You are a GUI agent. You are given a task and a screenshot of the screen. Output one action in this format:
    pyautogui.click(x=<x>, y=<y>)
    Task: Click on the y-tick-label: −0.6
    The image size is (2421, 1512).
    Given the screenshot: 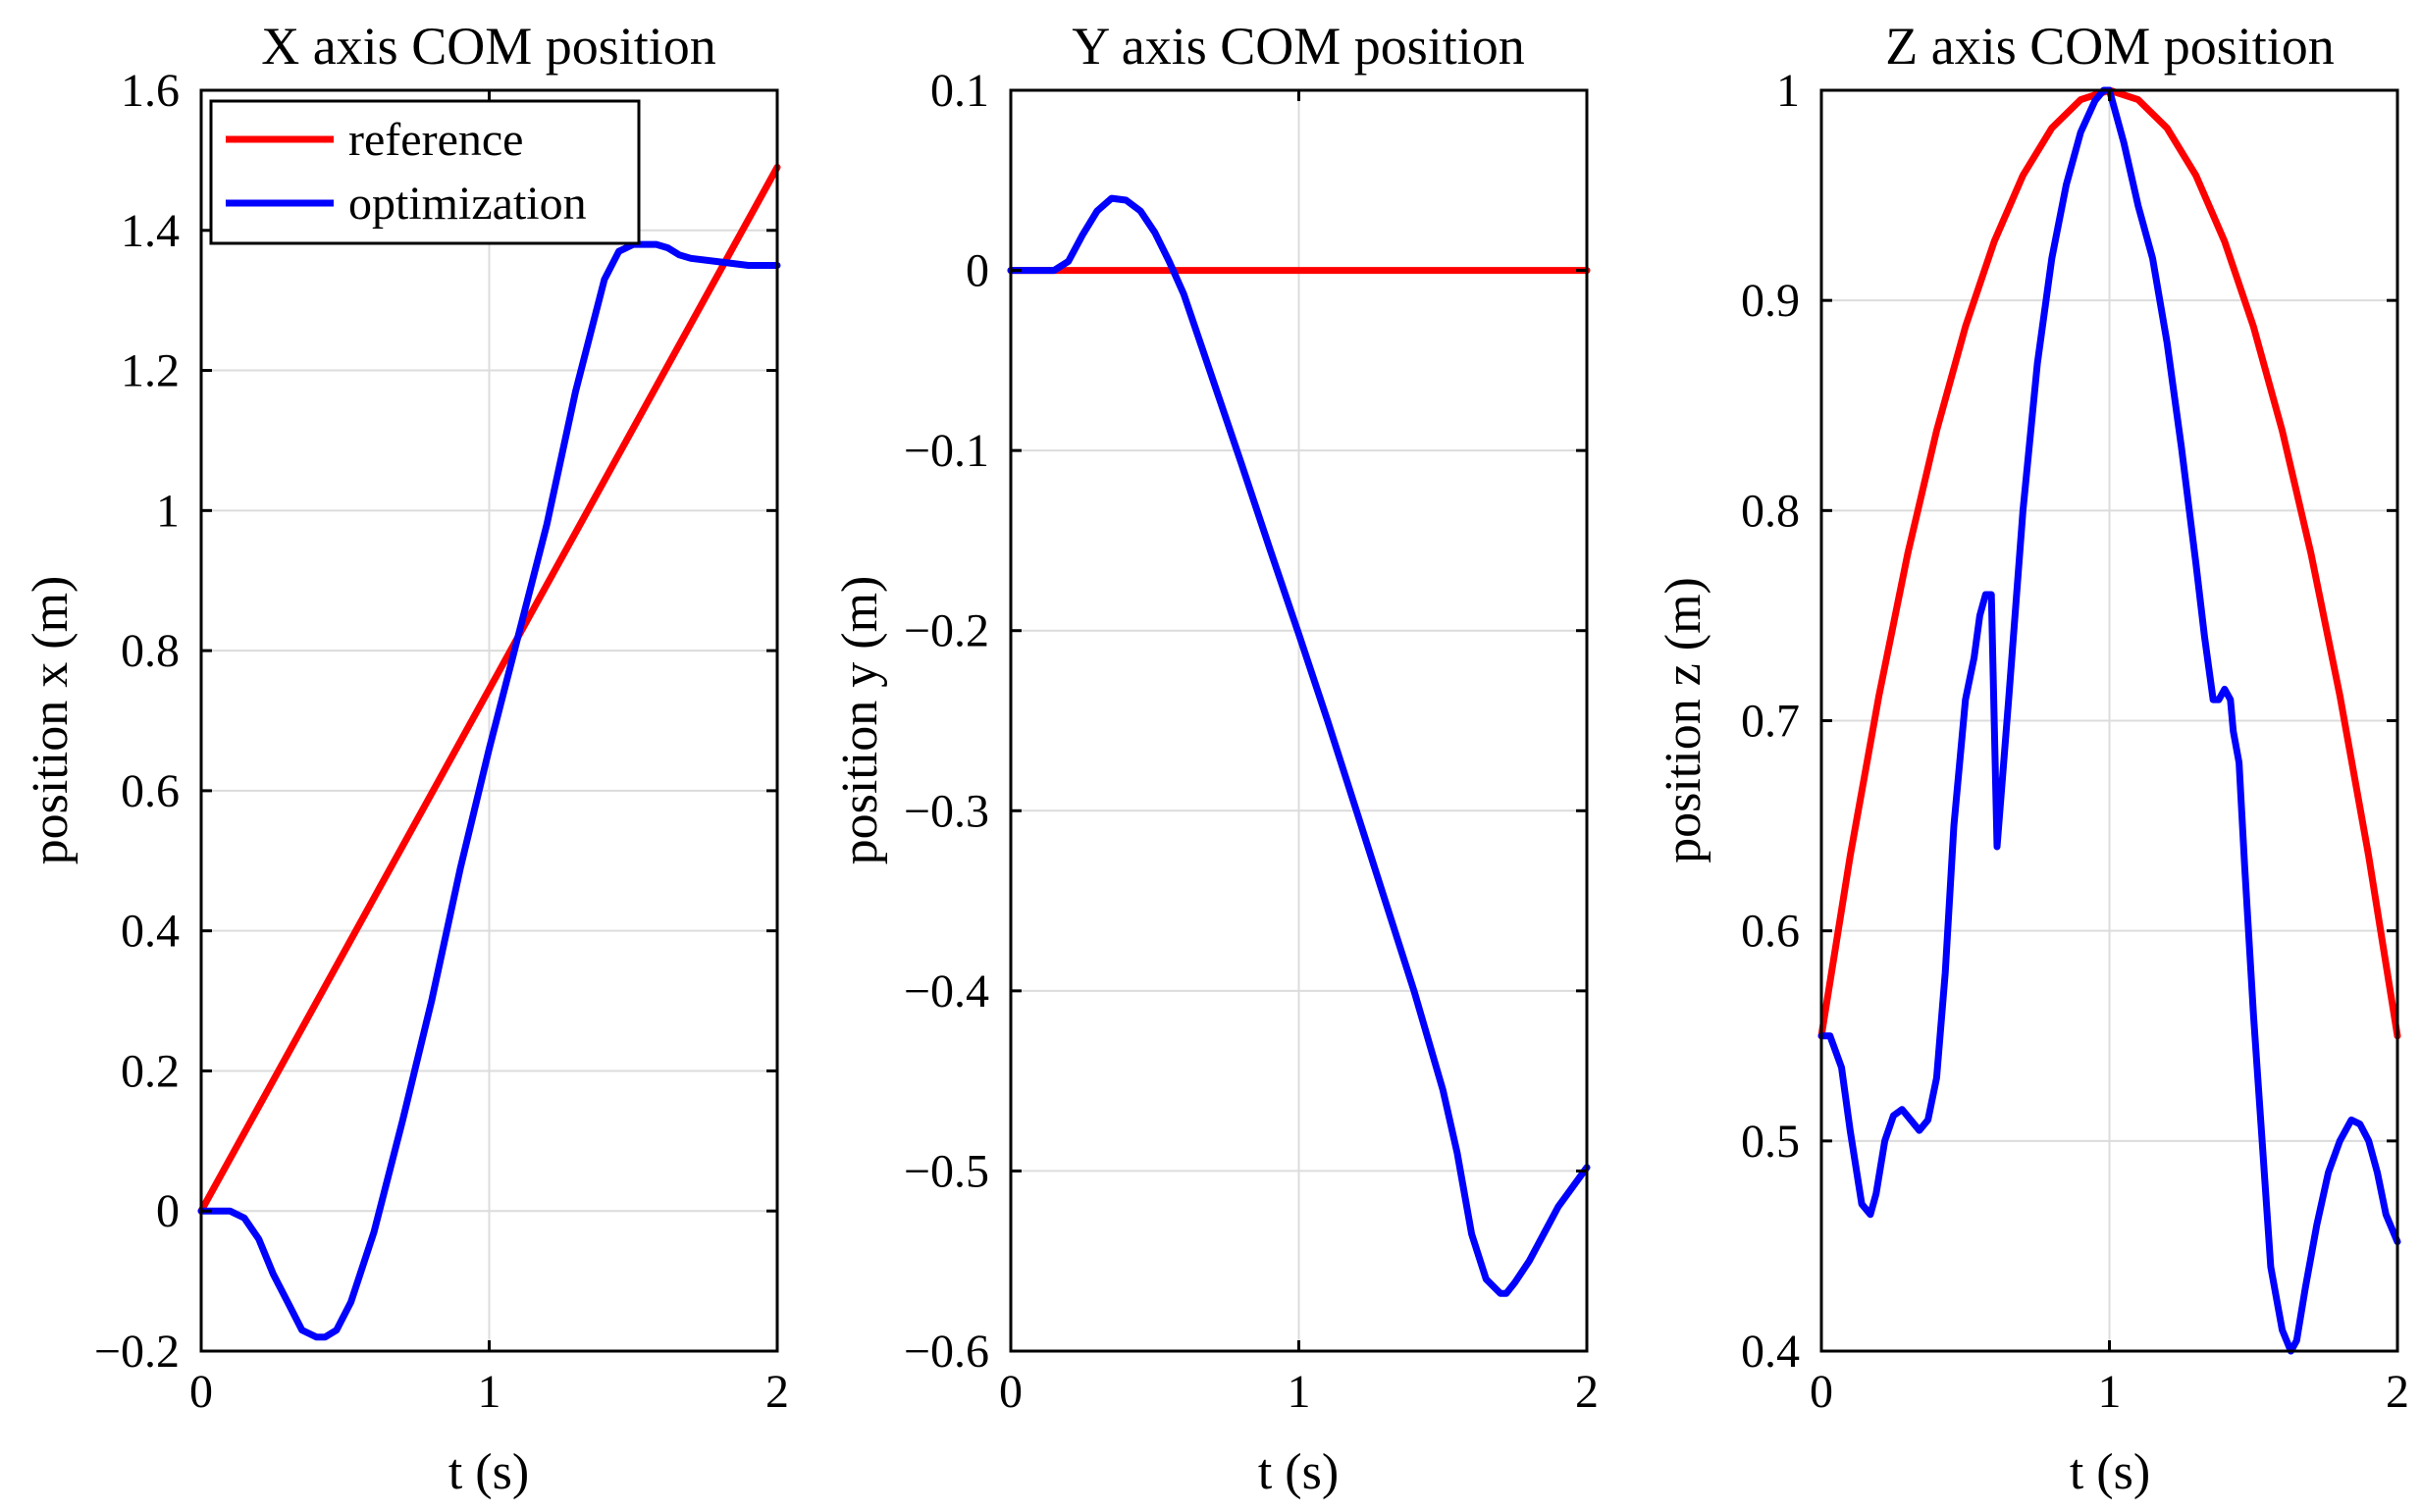 What is the action you would take?
    pyautogui.click(x=947, y=1352)
    